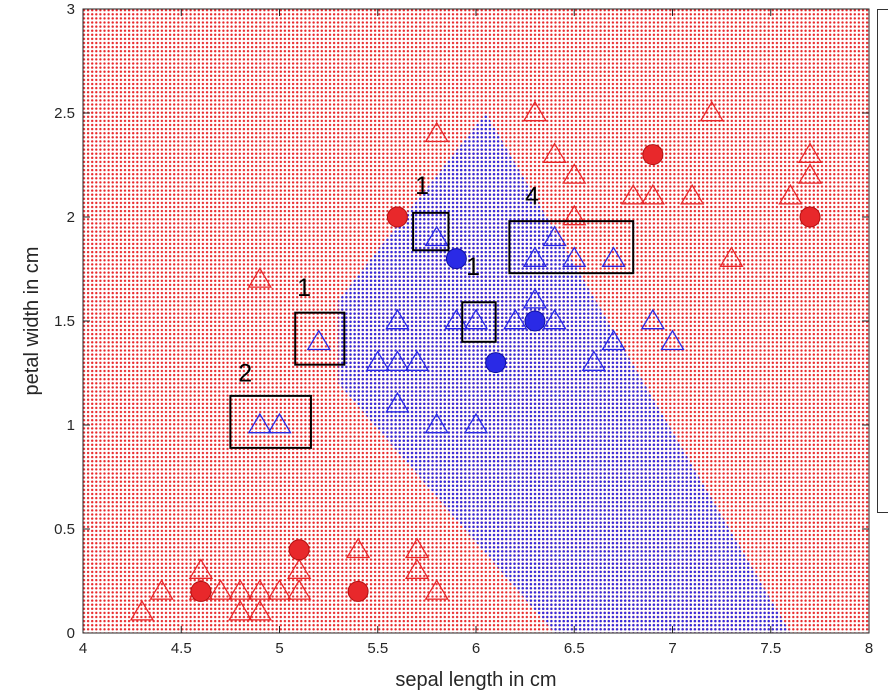 The image size is (888, 693). Describe the element at coordinates (64, 529) in the screenshot. I see `y-tick-label: 0.5` at that location.